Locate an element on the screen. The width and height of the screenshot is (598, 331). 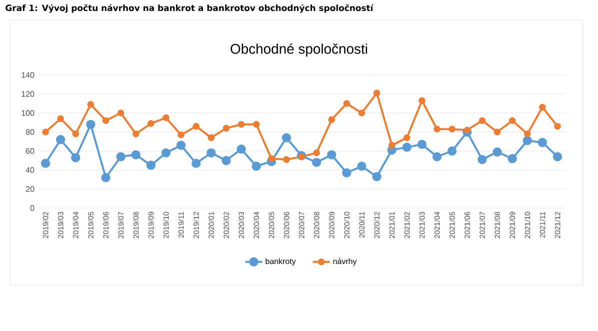
chart-title: Graf 1: Vývoj počtu návrhov na bankrot a bankrotov obchodných spoločností is located at coordinates (190, 8).